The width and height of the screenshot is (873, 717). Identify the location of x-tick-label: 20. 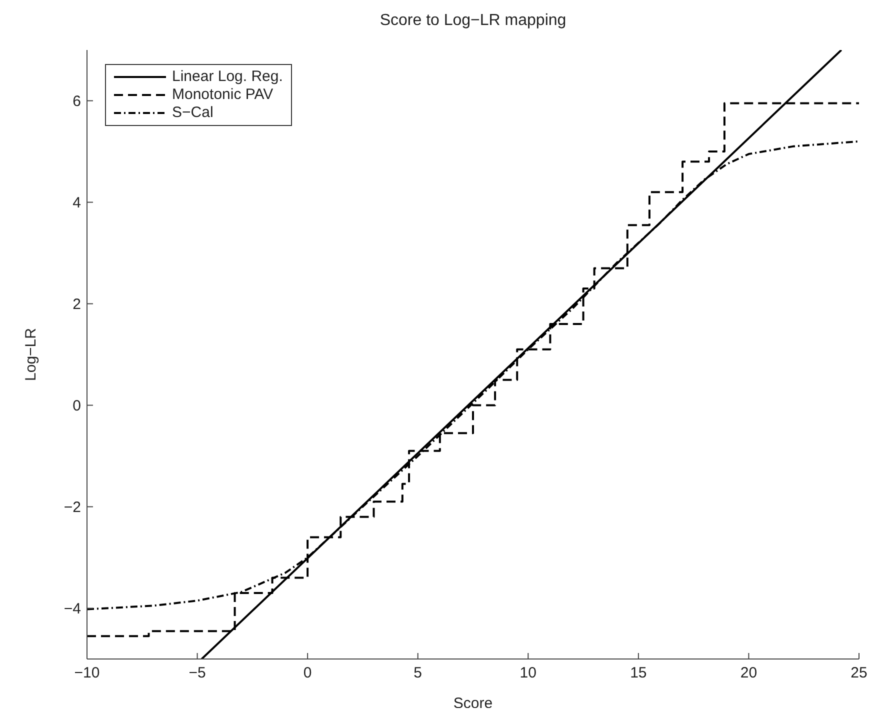
(749, 673).